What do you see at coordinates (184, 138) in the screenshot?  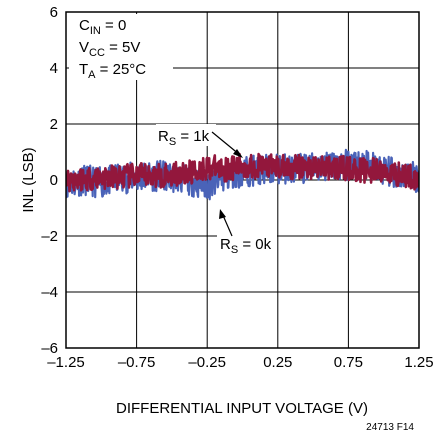 I see `annotation-rs1k: RS = 1k` at bounding box center [184, 138].